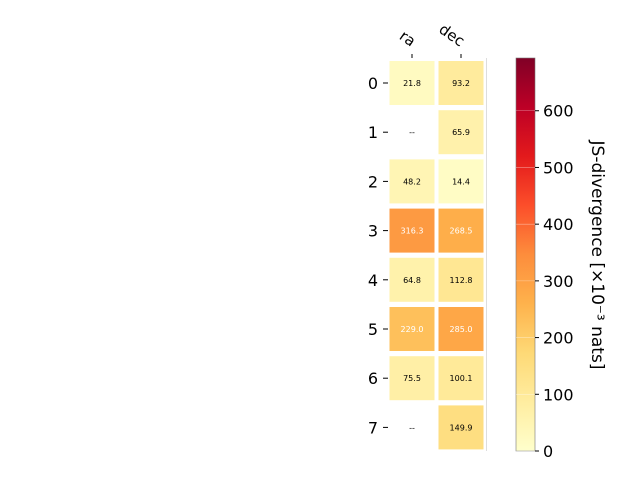  What do you see at coordinates (548, 451) in the screenshot?
I see `colorbar-tick-label: 0` at bounding box center [548, 451].